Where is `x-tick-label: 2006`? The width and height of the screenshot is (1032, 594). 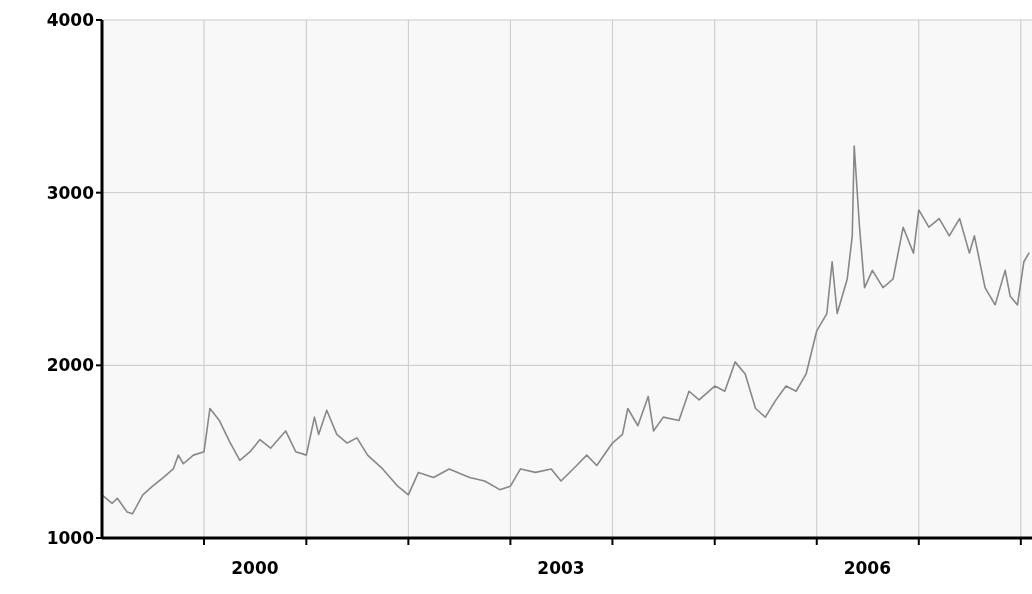
x-tick-label: 2006 is located at coordinates (867, 568).